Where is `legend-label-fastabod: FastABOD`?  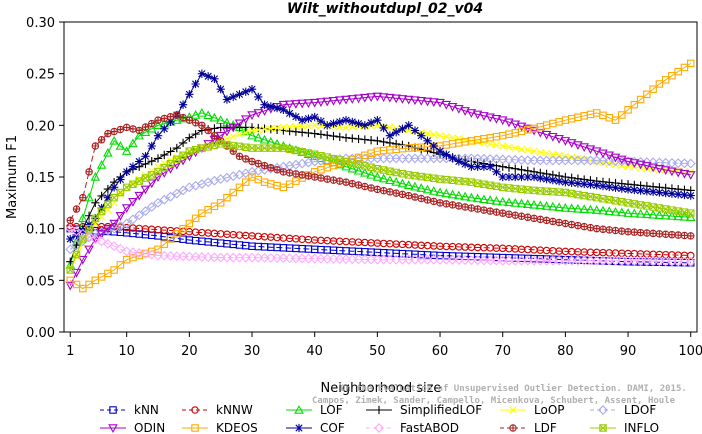
legend-label-fastabod: FastABOD is located at coordinates (429, 427).